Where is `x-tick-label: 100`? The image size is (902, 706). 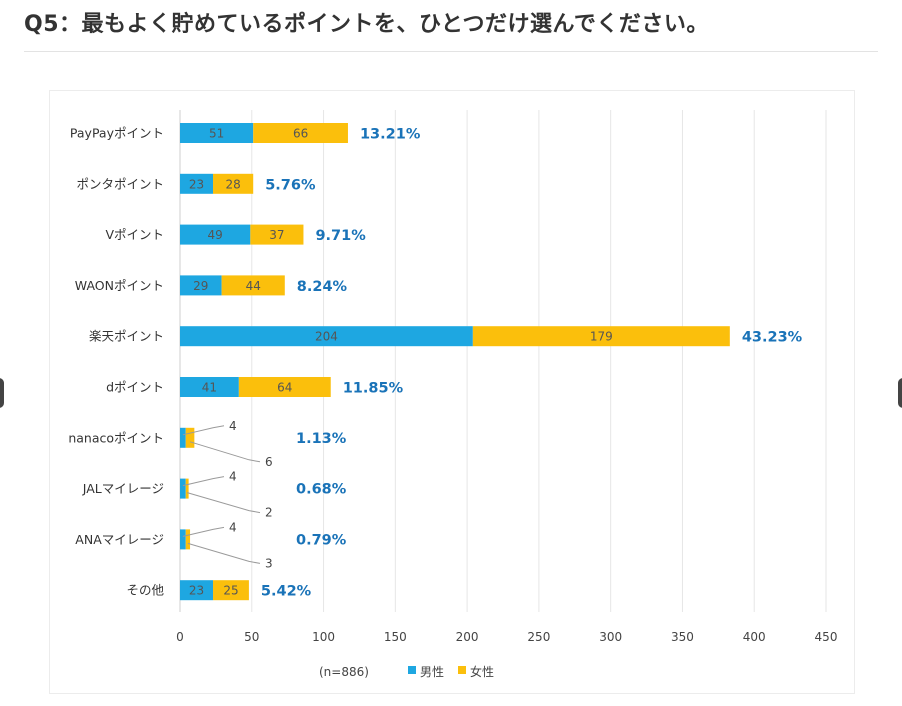
x-tick-label: 100 is located at coordinates (323, 637).